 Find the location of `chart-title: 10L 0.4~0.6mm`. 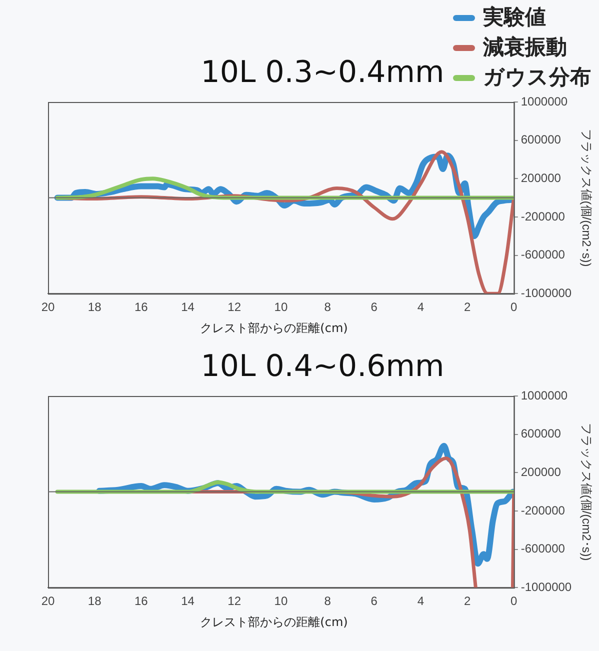

chart-title: 10L 0.4~0.6mm is located at coordinates (322, 366).